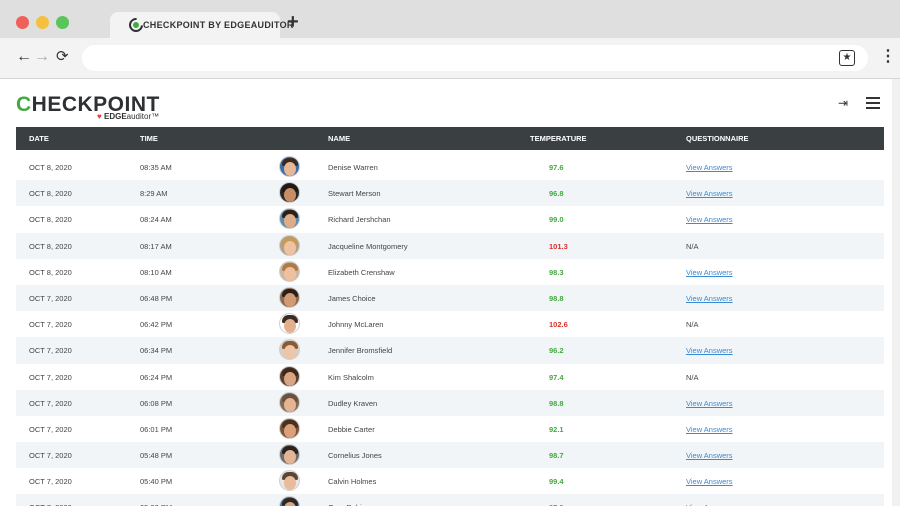 Image resolution: width=900 pixels, height=506 pixels. I want to click on column-header-questionnaire: QUESTIONNAIRE, so click(717, 138).